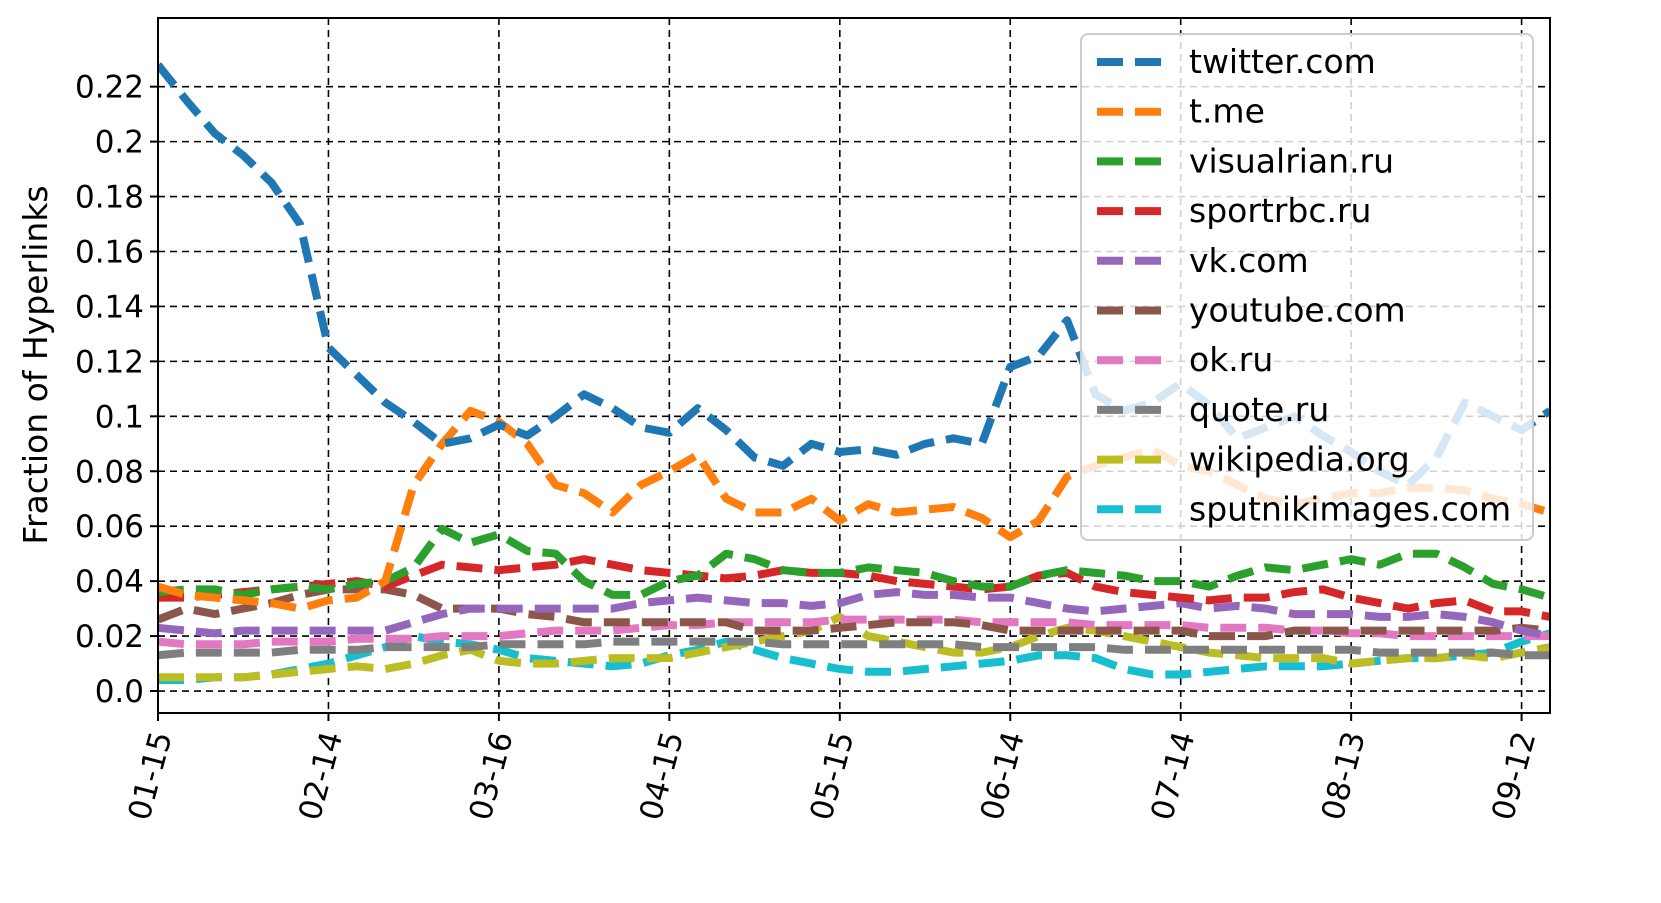  What do you see at coordinates (854, 632) in the screenshot?
I see `series-line-ok-ru` at bounding box center [854, 632].